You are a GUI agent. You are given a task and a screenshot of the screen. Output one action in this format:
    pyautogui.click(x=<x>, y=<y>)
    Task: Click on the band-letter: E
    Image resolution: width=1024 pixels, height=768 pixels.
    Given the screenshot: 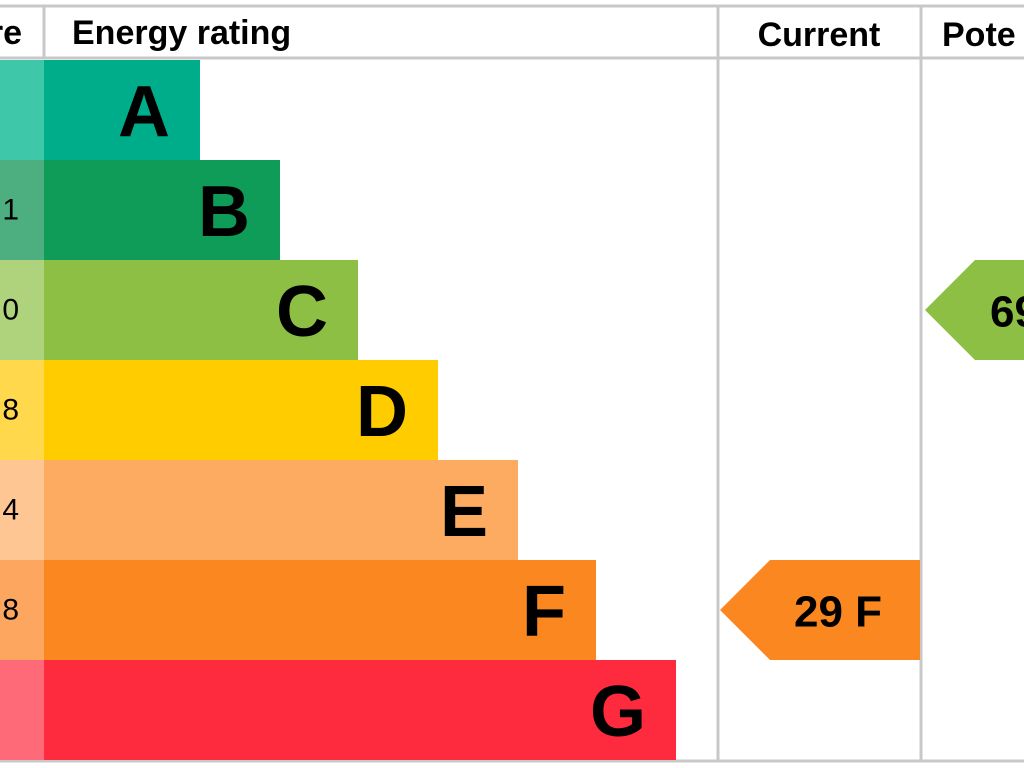 What is the action you would take?
    pyautogui.click(x=464, y=512)
    